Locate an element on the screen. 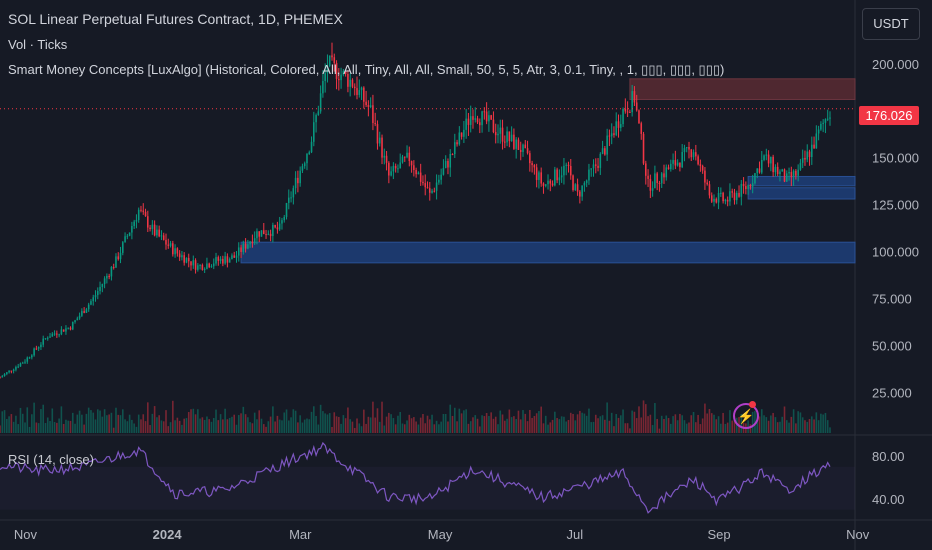  lightning-icon: ⚡ is located at coordinates (746, 416).